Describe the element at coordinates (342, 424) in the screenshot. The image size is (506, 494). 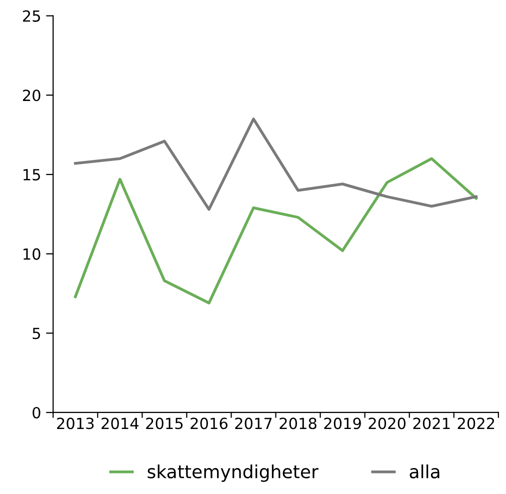
I see `x-tick-label: 2019` at that location.